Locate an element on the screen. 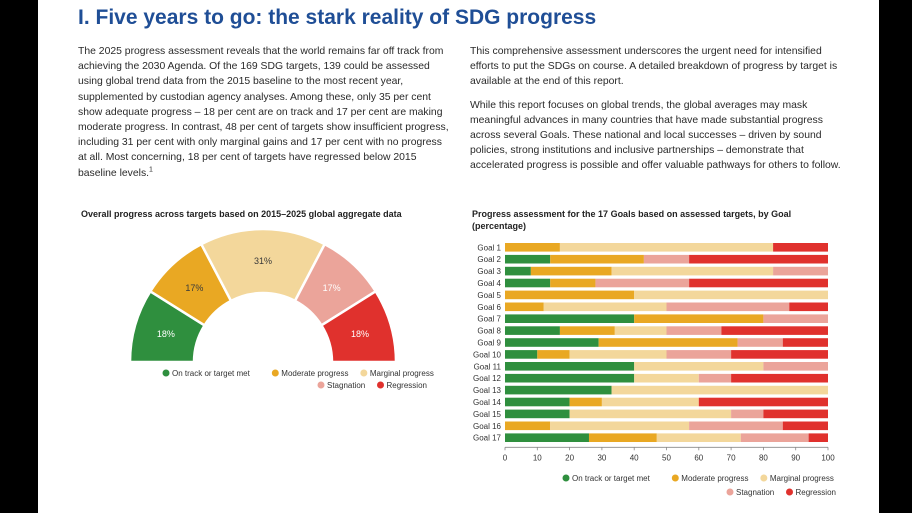 The height and width of the screenshot is (513, 912). x-tick-label: 50 is located at coordinates (666, 457).